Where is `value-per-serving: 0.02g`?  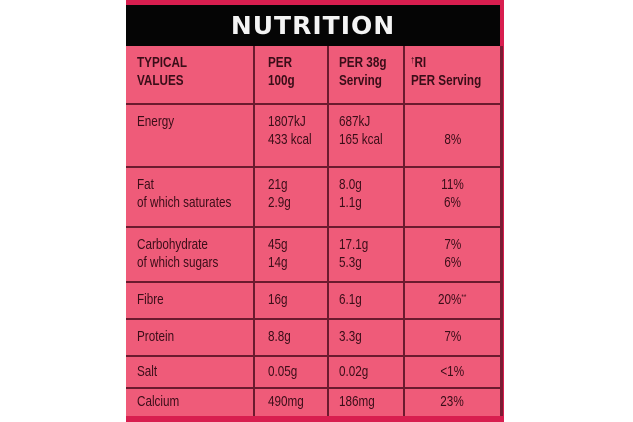 value-per-serving: 0.02g is located at coordinates (367, 372).